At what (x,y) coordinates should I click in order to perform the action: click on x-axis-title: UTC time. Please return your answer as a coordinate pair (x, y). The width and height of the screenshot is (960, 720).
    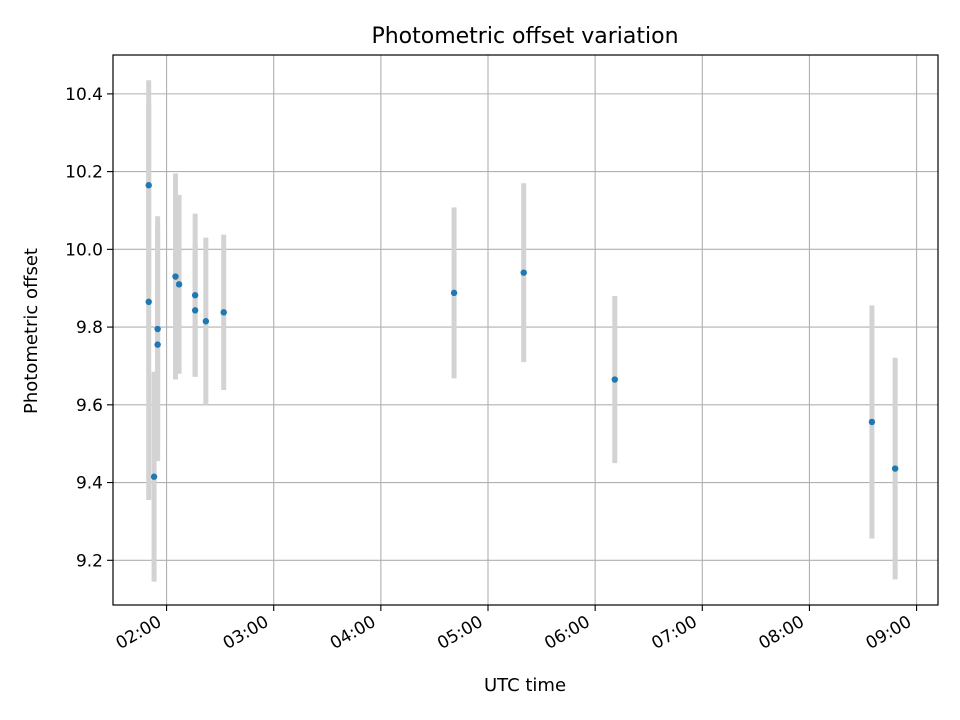
    Looking at the image, I should click on (525, 685).